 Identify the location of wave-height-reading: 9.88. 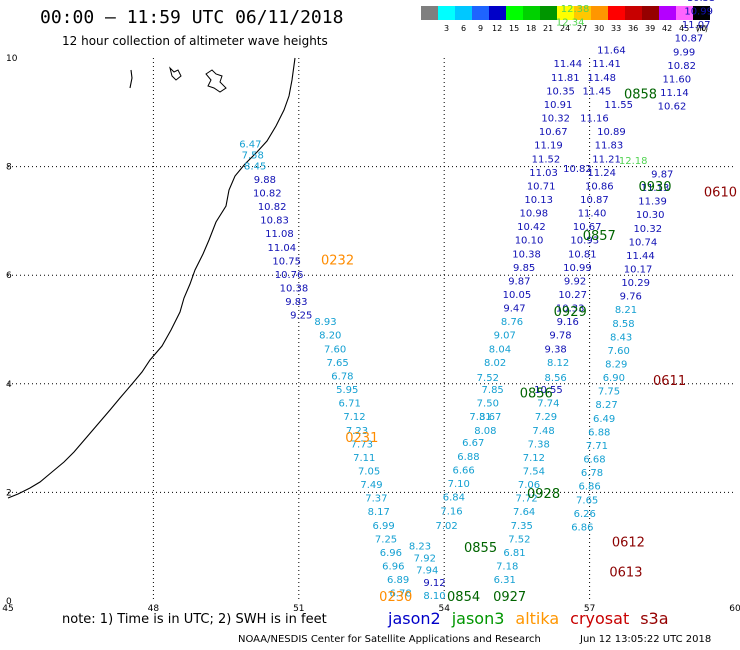
(265, 180).